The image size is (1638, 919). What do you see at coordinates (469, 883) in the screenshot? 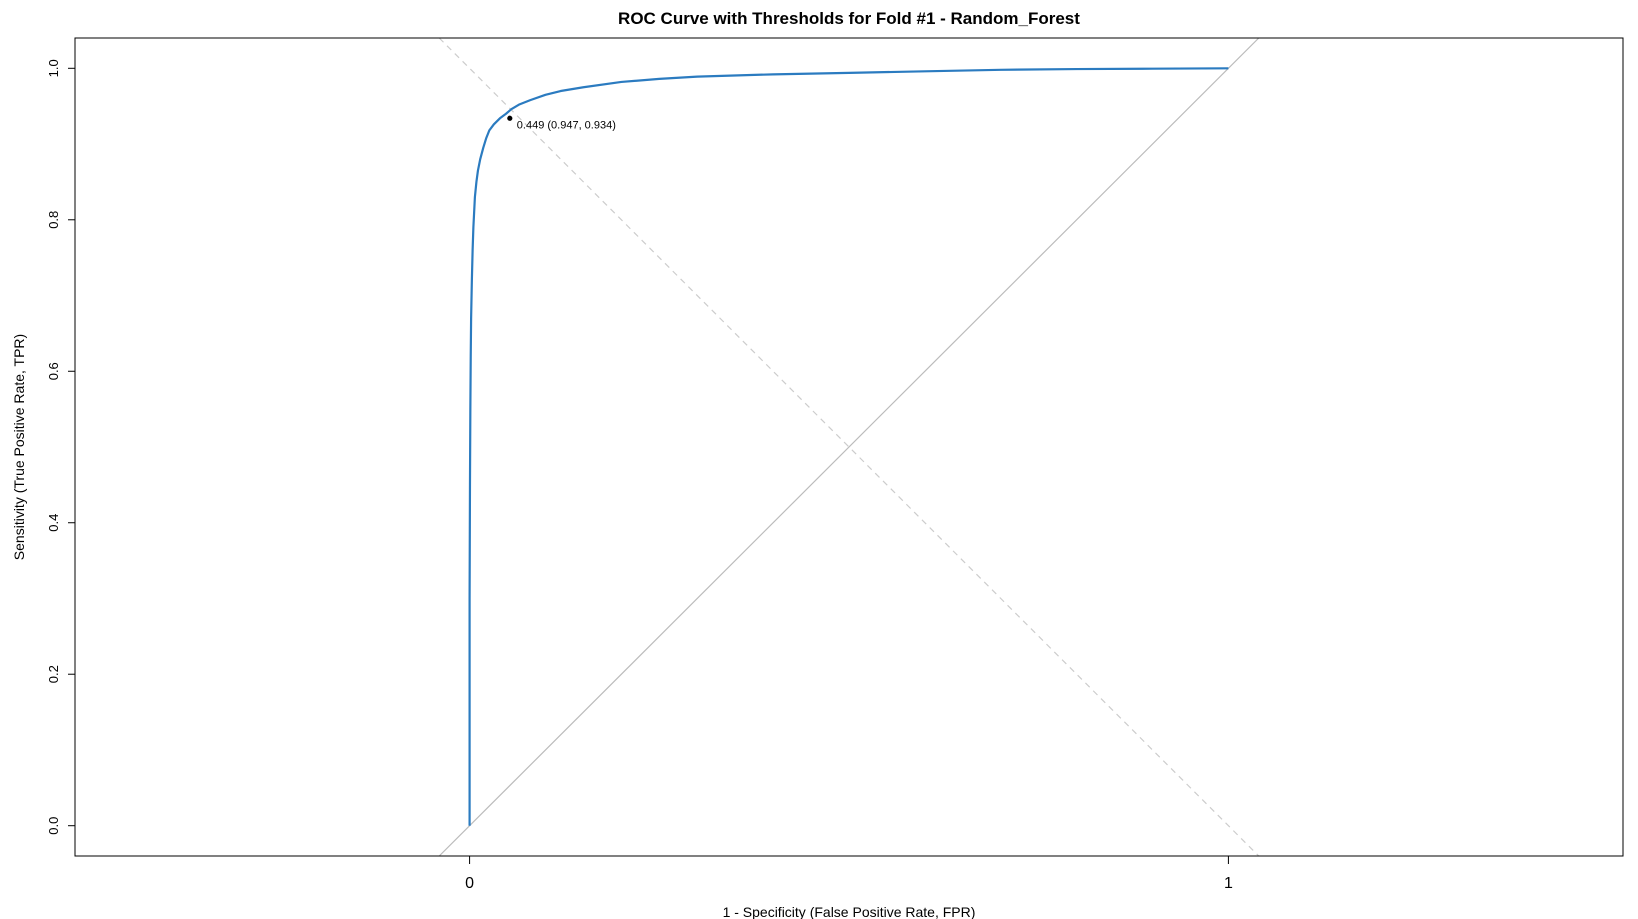
I see `x-tick-label: 0` at bounding box center [469, 883].